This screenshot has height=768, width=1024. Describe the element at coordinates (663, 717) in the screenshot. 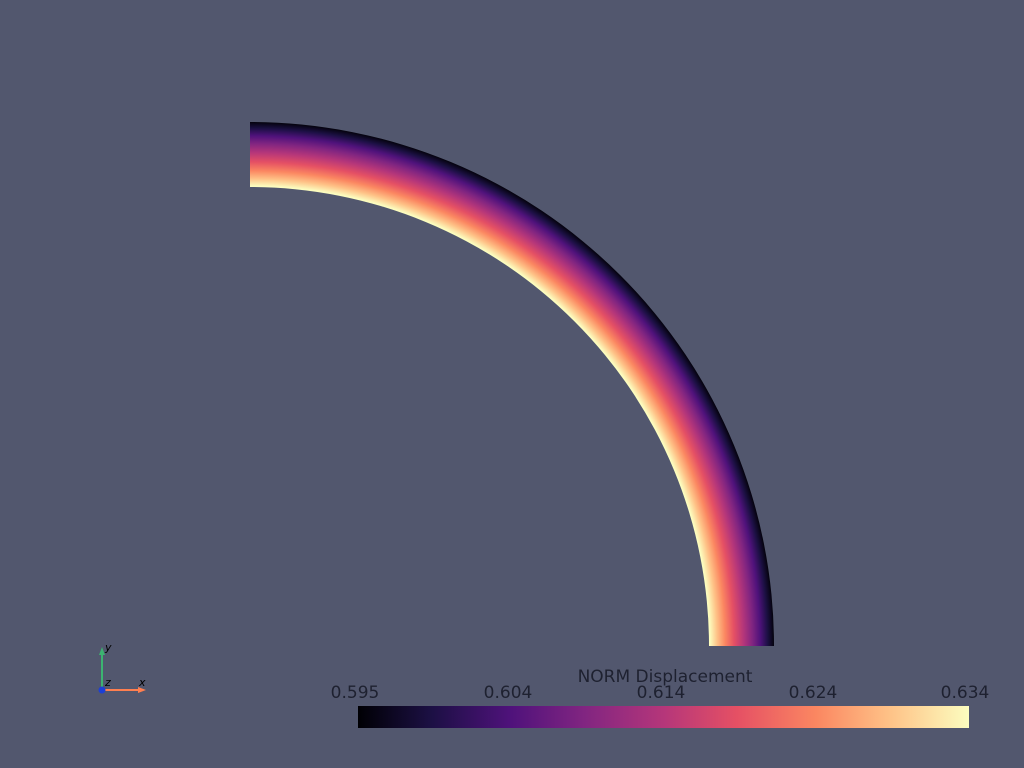

I see `colorbar-gradient` at that location.